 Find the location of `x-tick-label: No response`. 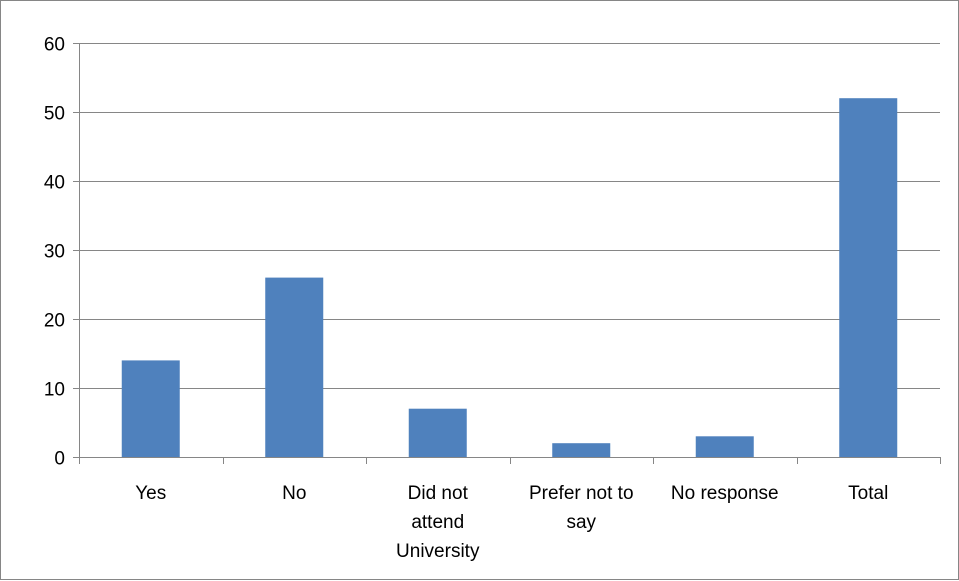

x-tick-label: No response is located at coordinates (725, 493).